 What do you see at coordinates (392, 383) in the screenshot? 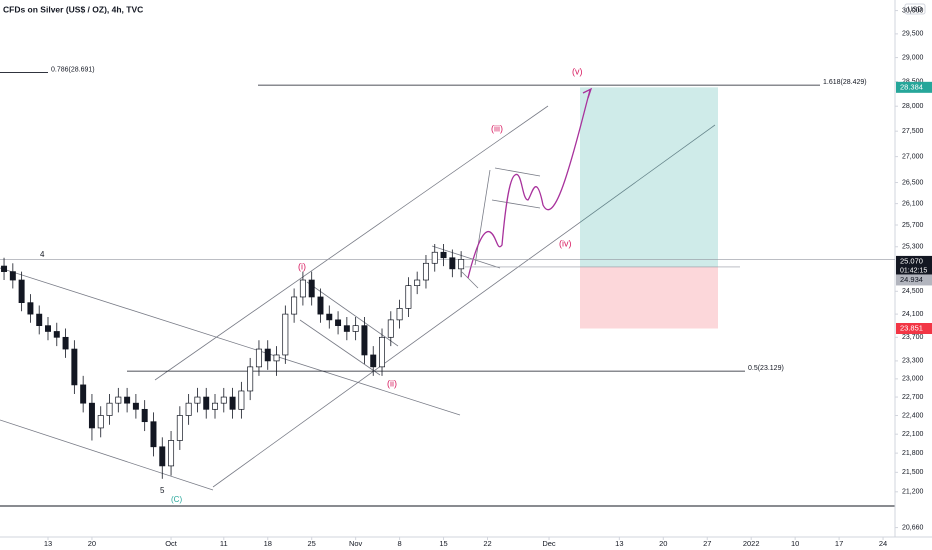
I see `wave-label: (ii)` at bounding box center [392, 383].